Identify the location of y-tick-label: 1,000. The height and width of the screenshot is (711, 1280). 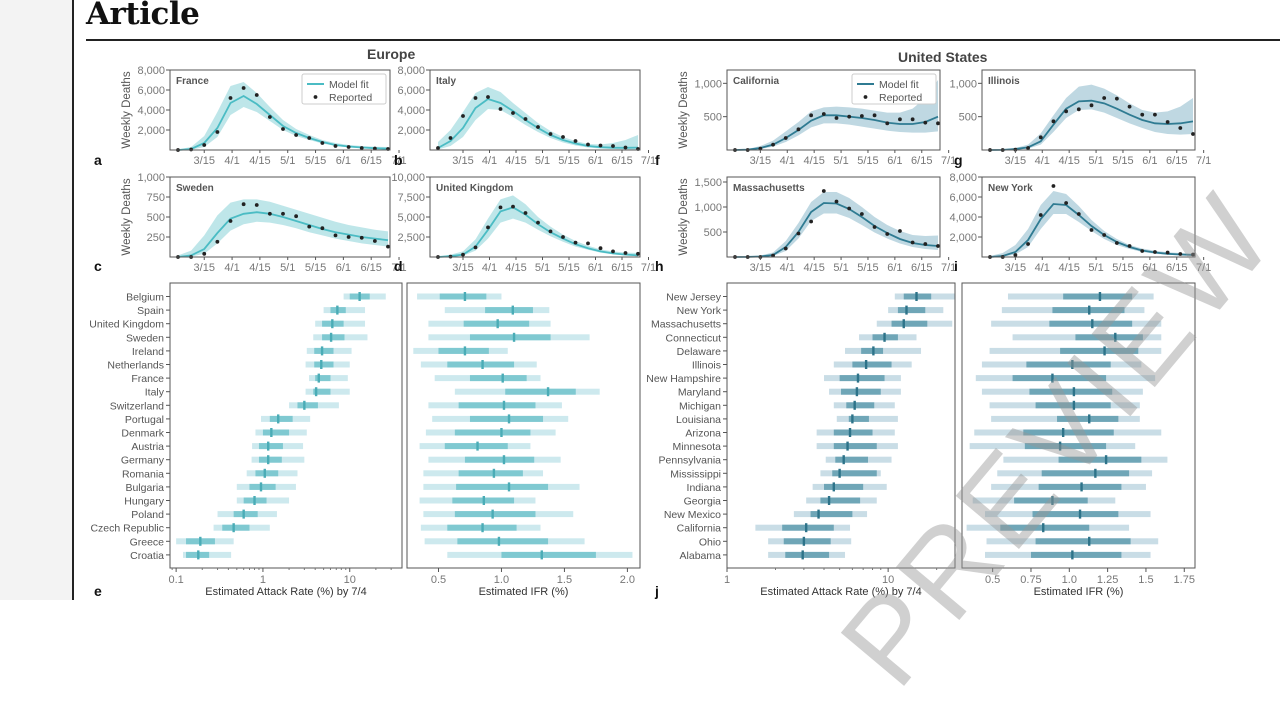
(708, 84).